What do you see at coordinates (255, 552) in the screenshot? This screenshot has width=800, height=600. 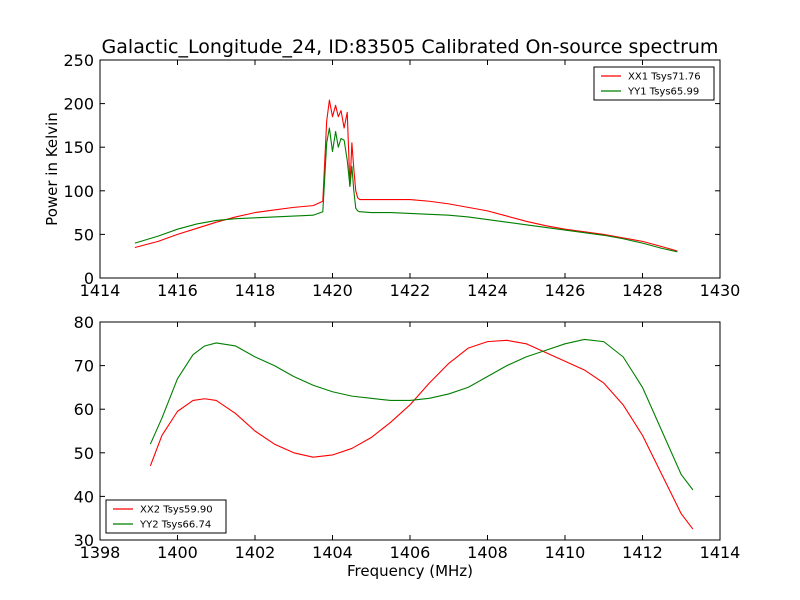 I see `x-tick-label: 1402` at bounding box center [255, 552].